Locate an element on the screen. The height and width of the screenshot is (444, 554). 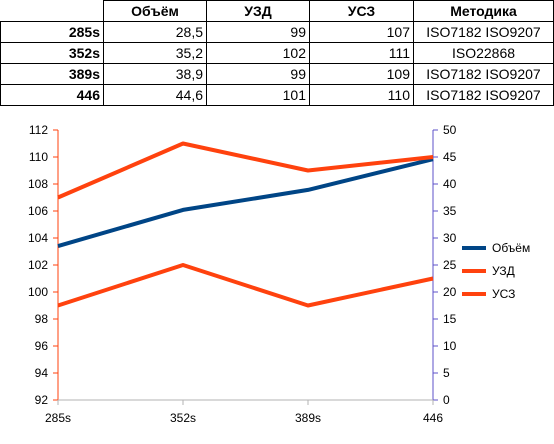
row-label: 389s is located at coordinates (52, 74).